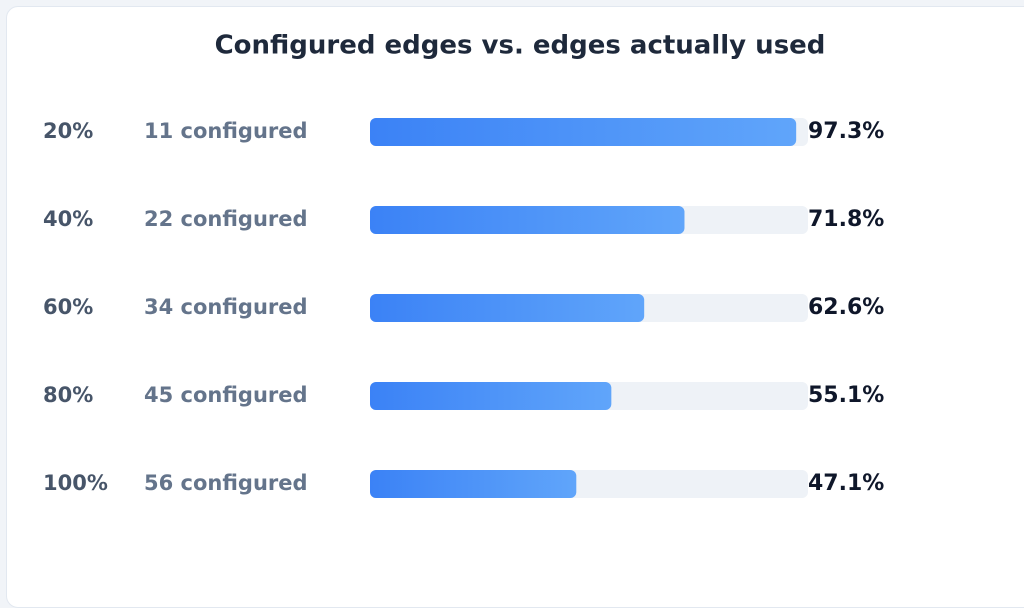 This screenshot has height=608, width=1024. I want to click on row-label: 100%, so click(75, 483).